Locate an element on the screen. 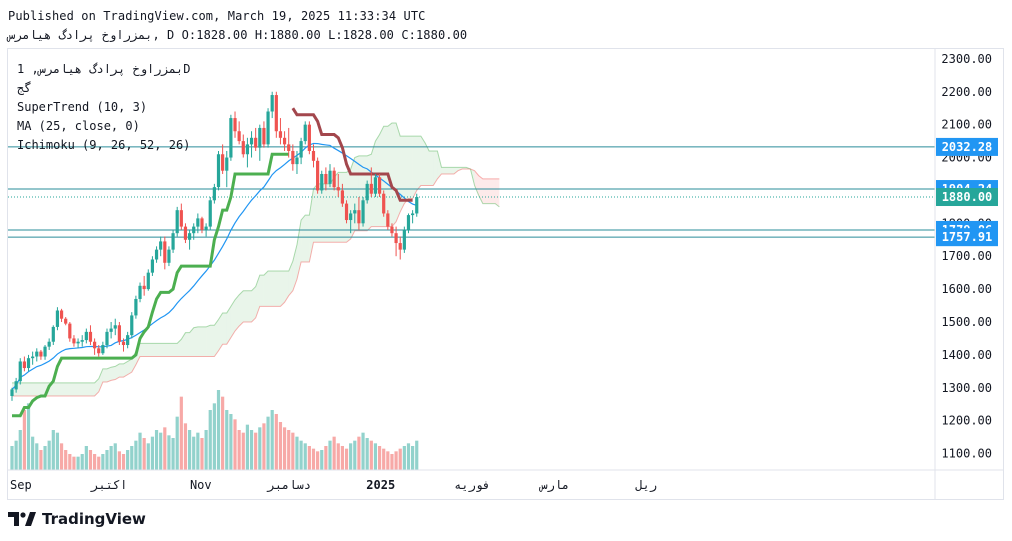 This screenshot has height=541, width=1012. time-tick-label: 2025 is located at coordinates (380, 485).